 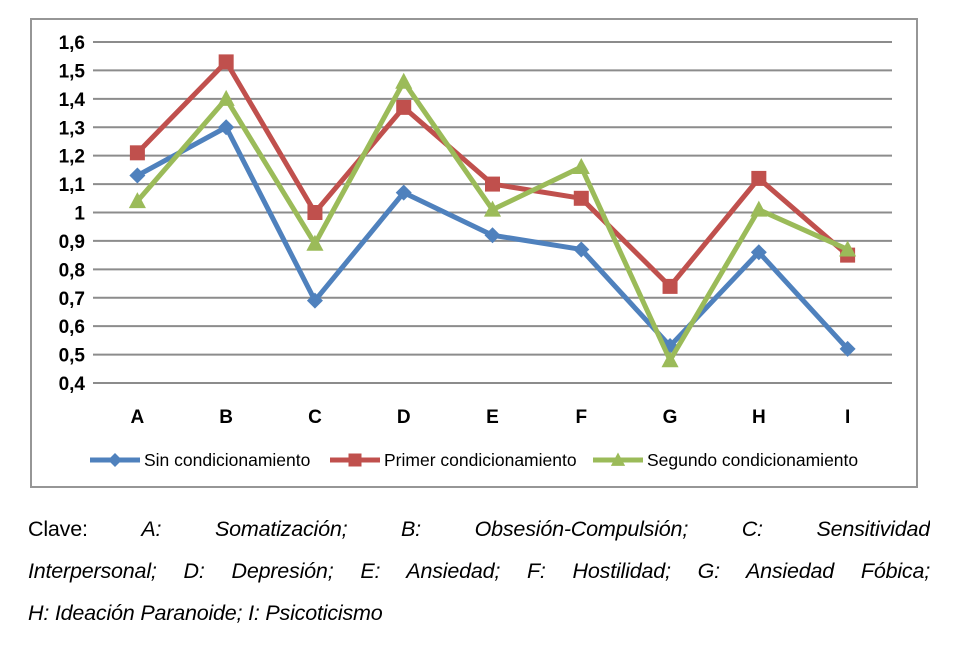 I want to click on caption-prefix: Clave:, so click(x=58, y=529).